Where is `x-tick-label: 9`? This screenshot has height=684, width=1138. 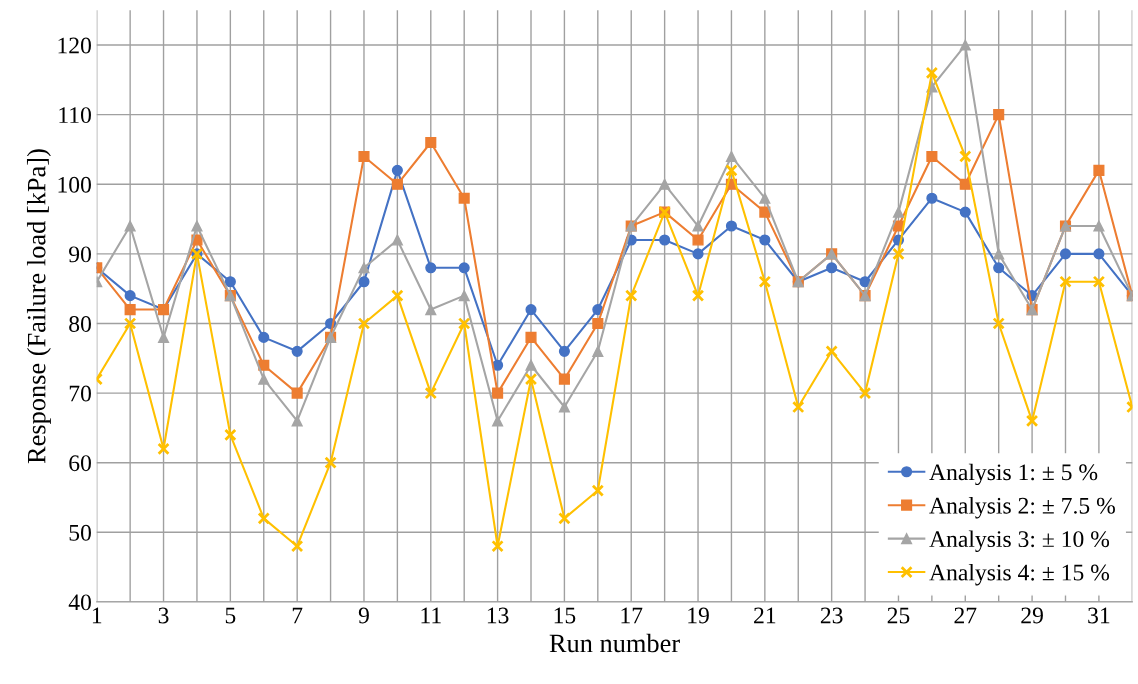
x-tick-label: 9 is located at coordinates (363, 615).